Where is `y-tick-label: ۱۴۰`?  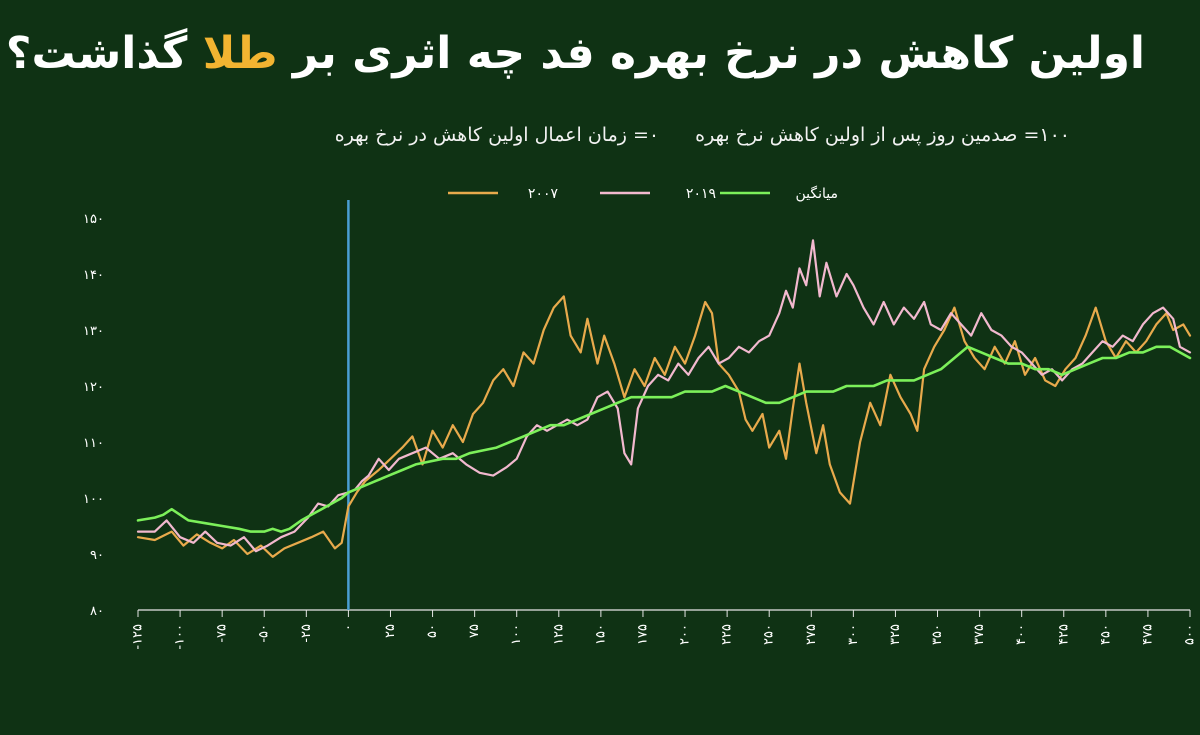
y-tick-label: ۱۴۰ is located at coordinates (93, 275).